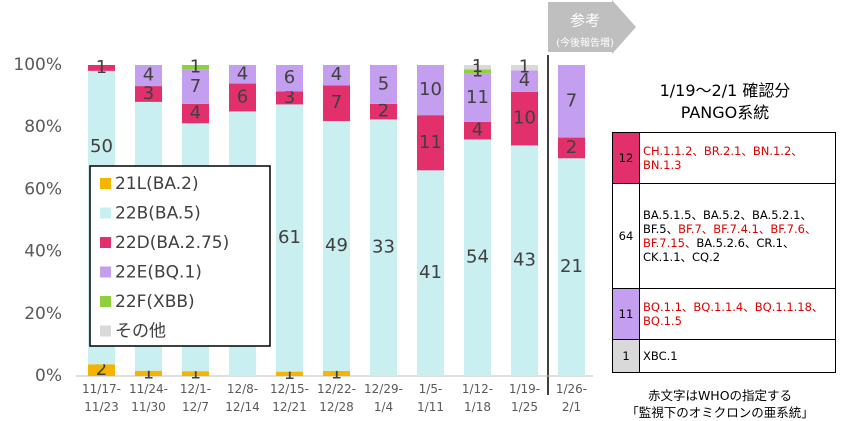 This screenshot has height=421, width=845. What do you see at coordinates (720, 395) in the screenshot?
I see `footnote: 赤文字はWHOの指定する` at bounding box center [720, 395].